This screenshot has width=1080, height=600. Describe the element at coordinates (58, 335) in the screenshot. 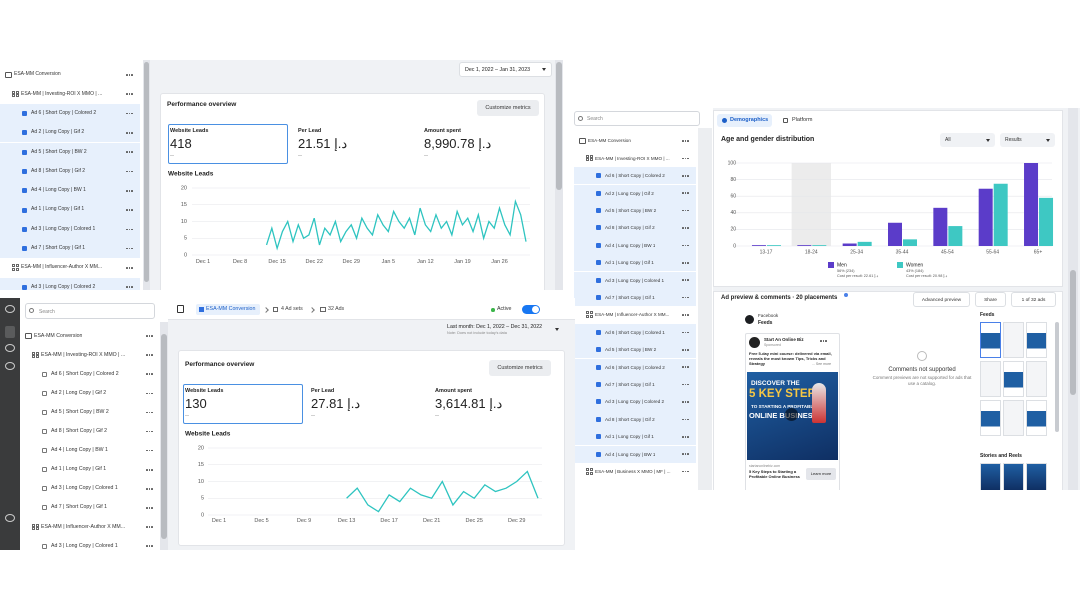

I see `row-label: ESA-MM Conversion` at that location.